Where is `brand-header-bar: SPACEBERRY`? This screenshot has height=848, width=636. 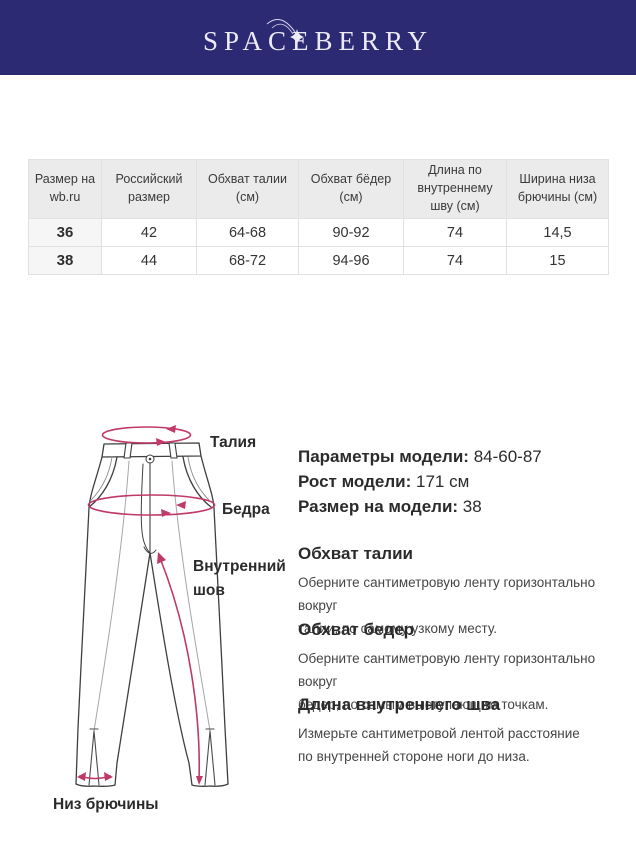 brand-header-bar: SPACEBERRY is located at coordinates (318, 37).